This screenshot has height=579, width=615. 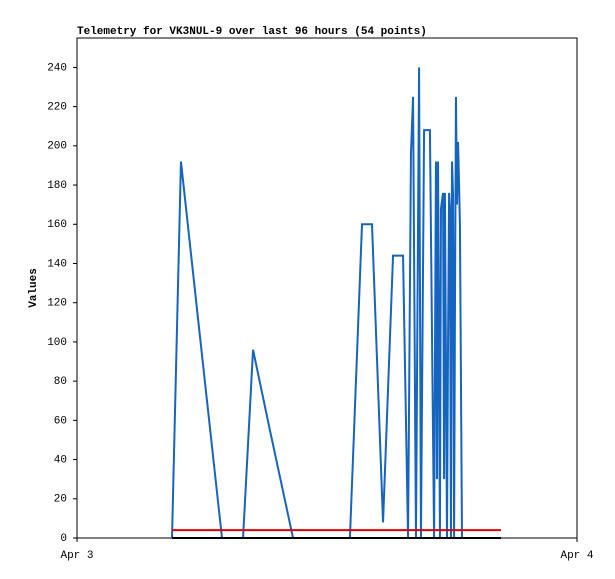 I want to click on x-tick-label: Apr 4, so click(x=576, y=556).